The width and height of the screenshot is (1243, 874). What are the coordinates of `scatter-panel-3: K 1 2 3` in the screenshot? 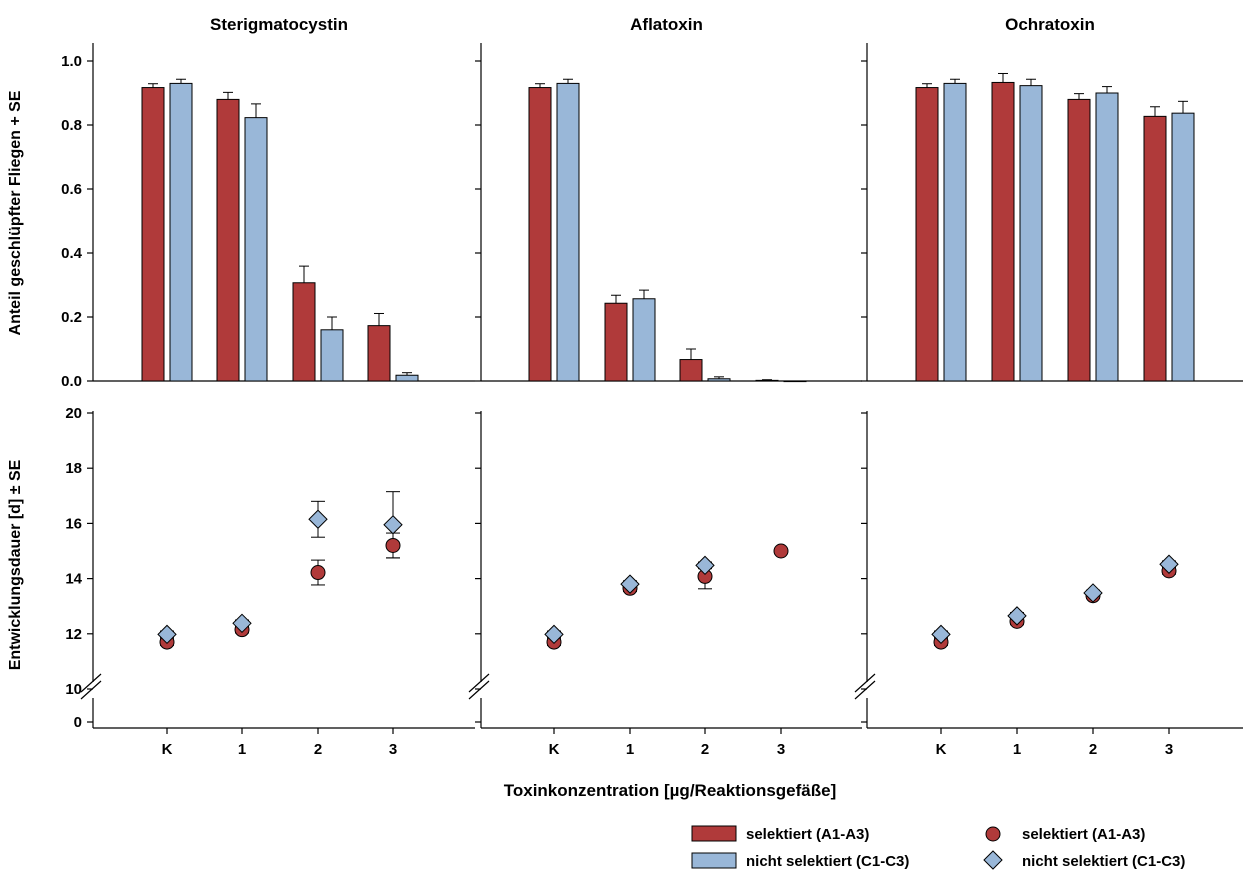 It's located at (1048, 584).